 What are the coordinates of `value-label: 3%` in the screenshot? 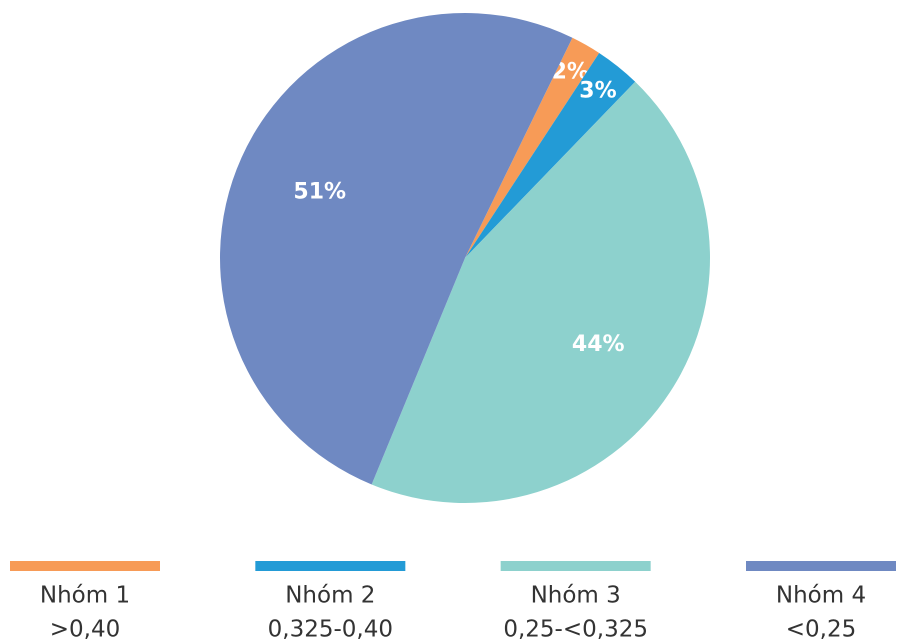 It's located at (597, 90).